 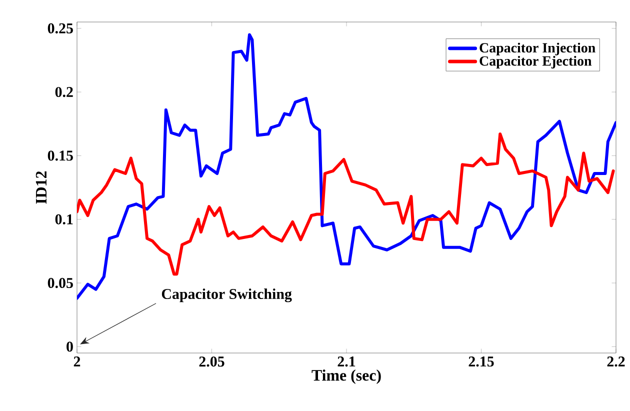 What do you see at coordinates (60, 28) in the screenshot?
I see `y-tick-label: 0.25` at bounding box center [60, 28].